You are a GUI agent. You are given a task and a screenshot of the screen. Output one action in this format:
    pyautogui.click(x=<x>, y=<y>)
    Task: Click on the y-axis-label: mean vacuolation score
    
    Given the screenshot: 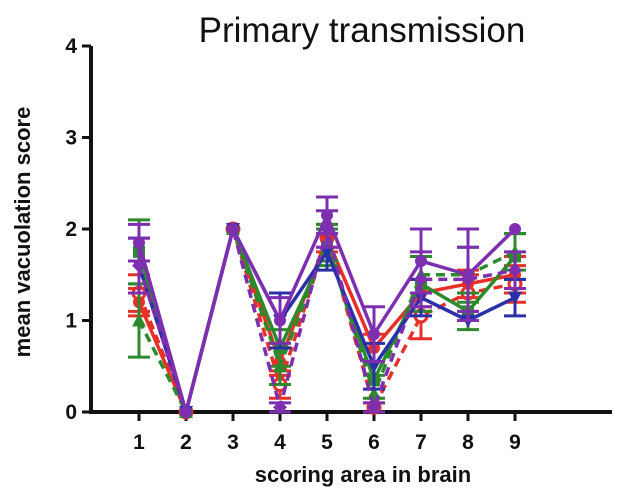 What is the action you would take?
    pyautogui.click(x=22, y=232)
    